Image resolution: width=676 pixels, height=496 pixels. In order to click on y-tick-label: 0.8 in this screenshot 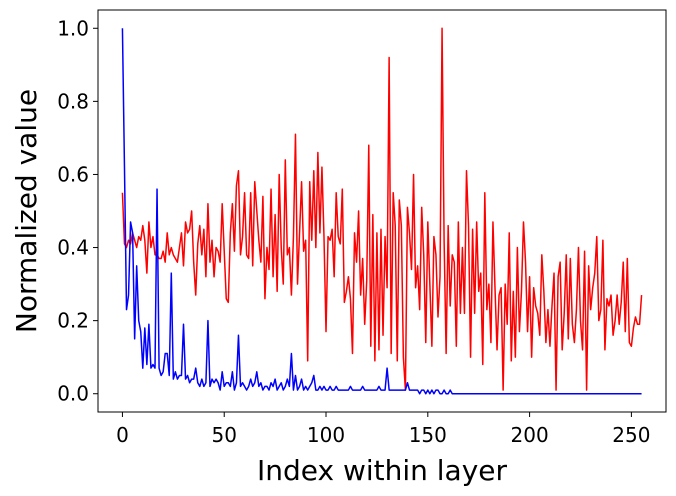, I will do `click(73, 101)`.